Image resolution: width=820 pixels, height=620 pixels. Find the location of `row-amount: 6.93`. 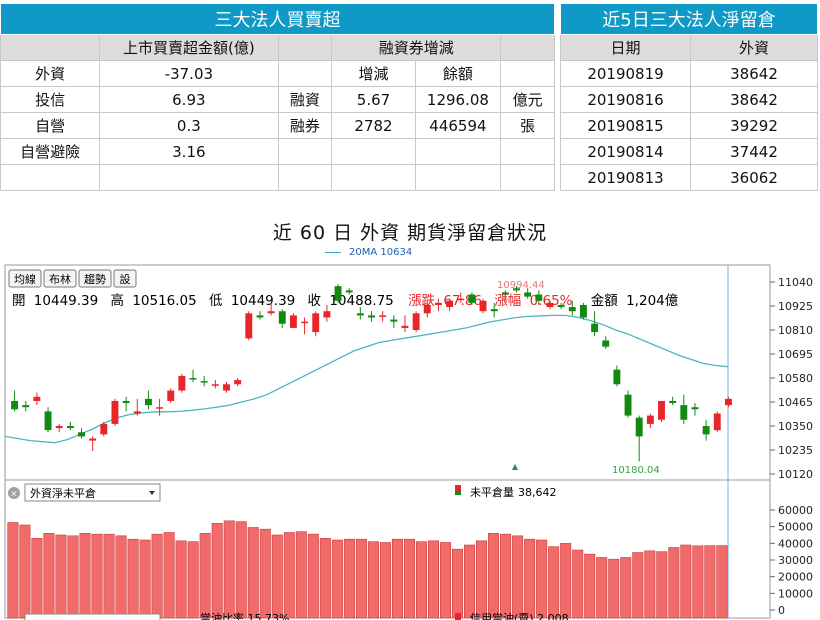

row-amount: 6.93 is located at coordinates (189, 99).